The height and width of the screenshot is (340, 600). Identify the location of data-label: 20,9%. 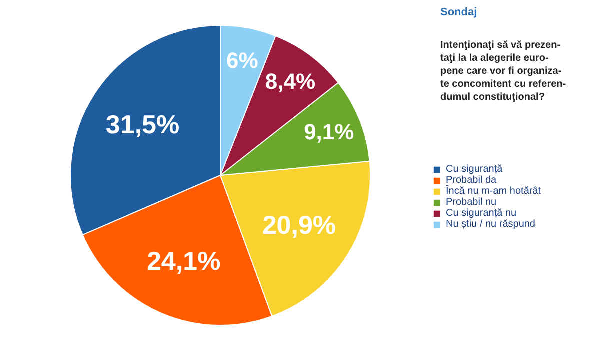
(299, 225).